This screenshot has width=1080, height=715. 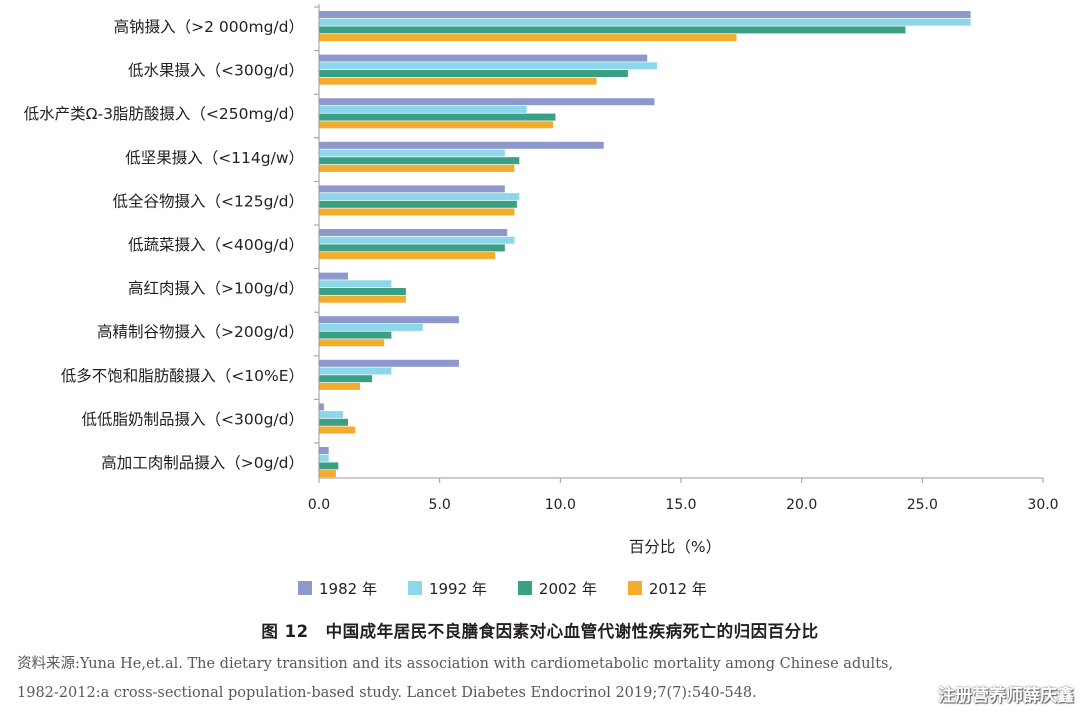 I want to click on category-label: 高红肉摄入（>100g/d）, so click(x=216, y=289).